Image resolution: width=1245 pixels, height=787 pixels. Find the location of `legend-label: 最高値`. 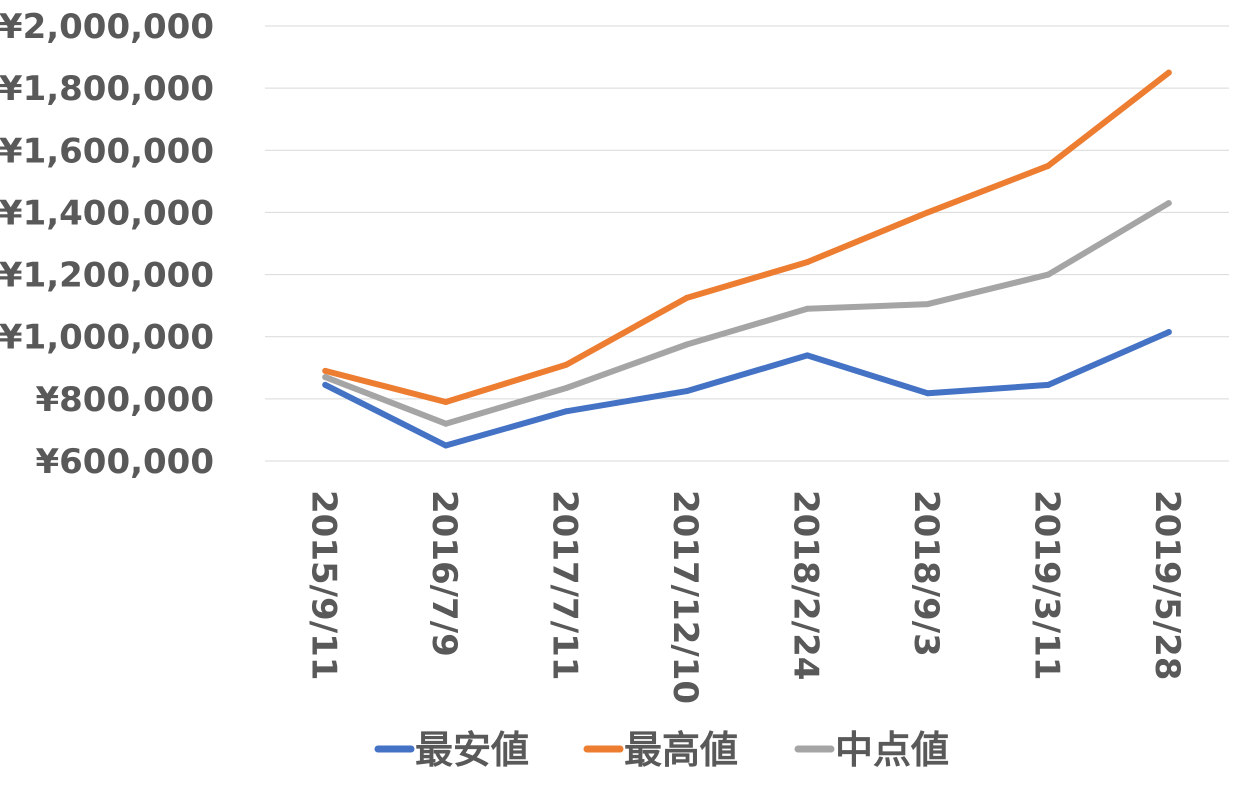

legend-label: 最高値 is located at coordinates (681, 750).